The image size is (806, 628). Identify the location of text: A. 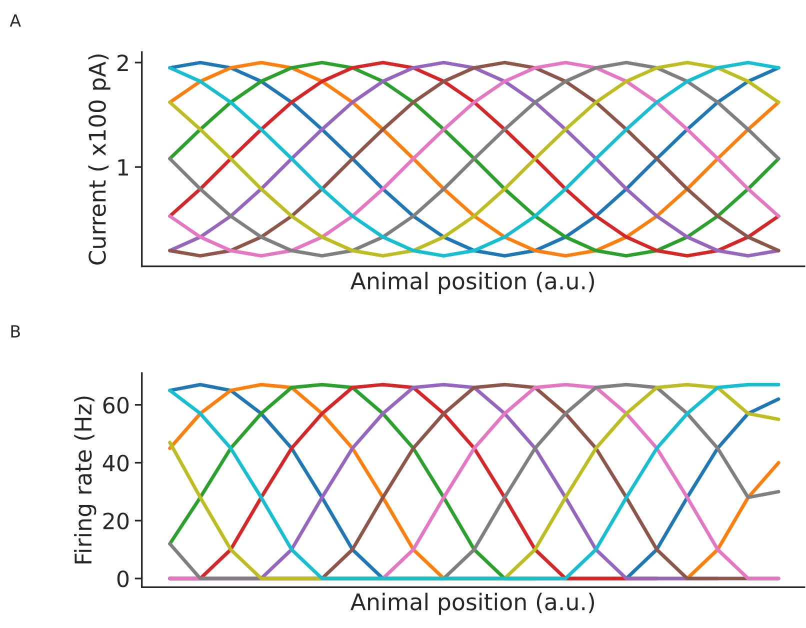
(15, 20).